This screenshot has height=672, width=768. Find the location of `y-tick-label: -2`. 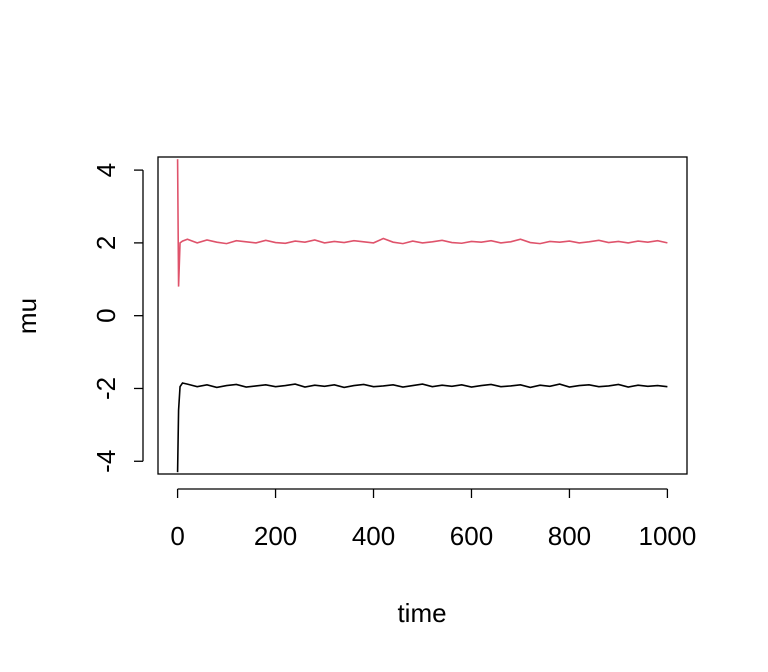

y-tick-label: -2 is located at coordinates (106, 388).